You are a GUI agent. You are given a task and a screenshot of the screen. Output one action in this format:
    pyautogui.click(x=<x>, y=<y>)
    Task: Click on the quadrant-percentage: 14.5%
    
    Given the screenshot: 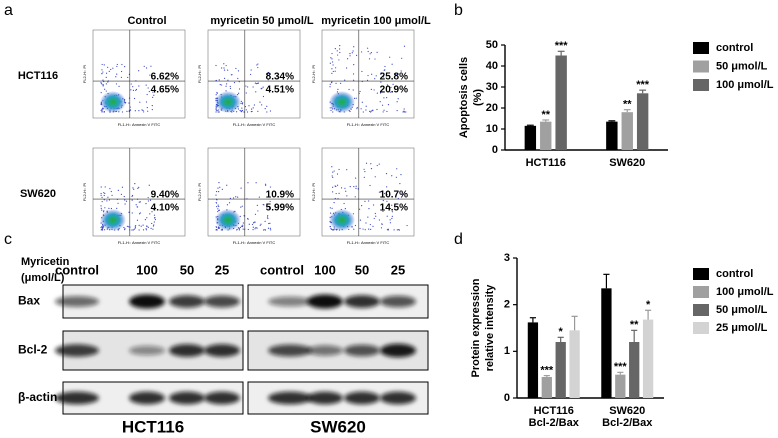 What is the action you would take?
    pyautogui.click(x=394, y=207)
    